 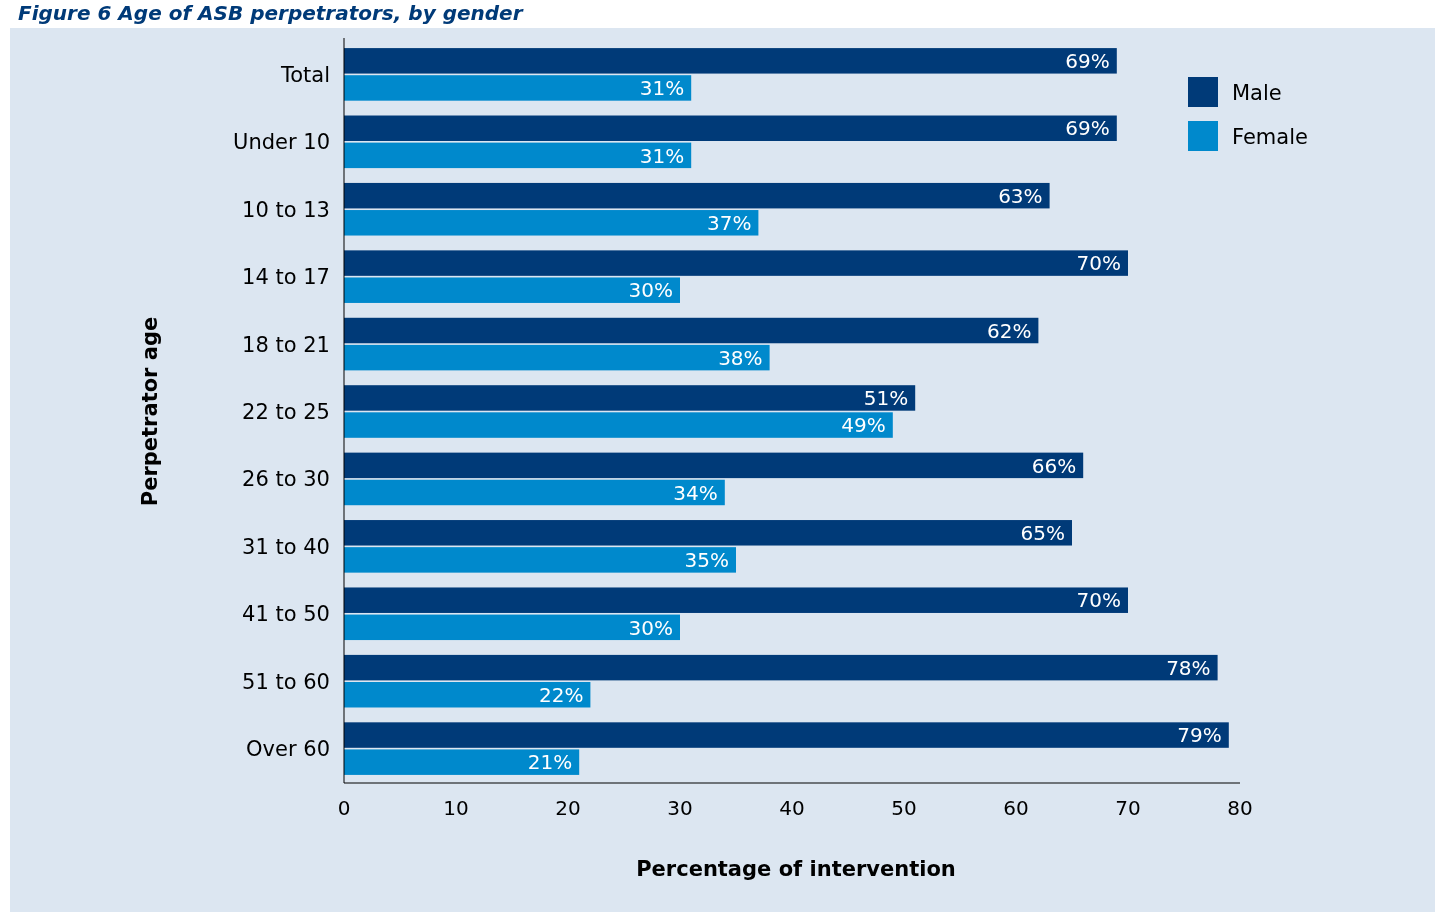 What do you see at coordinates (1128, 808) in the screenshot?
I see `x-tick-label: 70` at bounding box center [1128, 808].